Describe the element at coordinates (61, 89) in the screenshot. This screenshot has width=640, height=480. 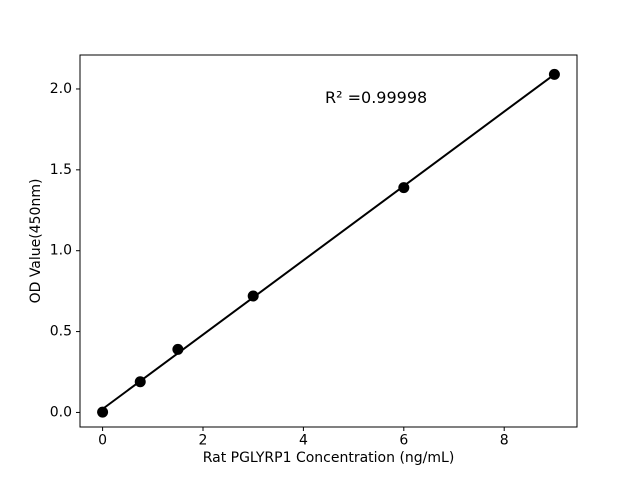
I see `y-tick-label: 2.0` at that location.